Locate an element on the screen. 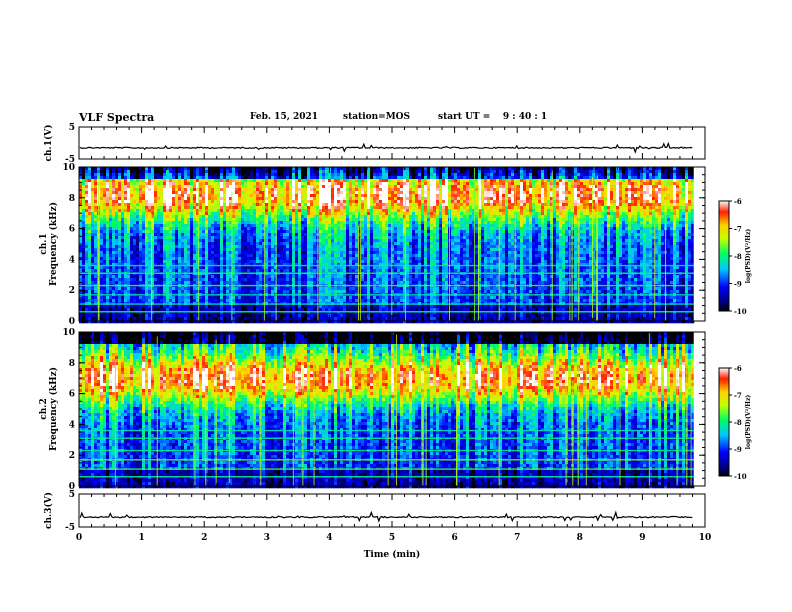 The width and height of the screenshot is (792, 612). start-time-label: start UT = is located at coordinates (464, 117).